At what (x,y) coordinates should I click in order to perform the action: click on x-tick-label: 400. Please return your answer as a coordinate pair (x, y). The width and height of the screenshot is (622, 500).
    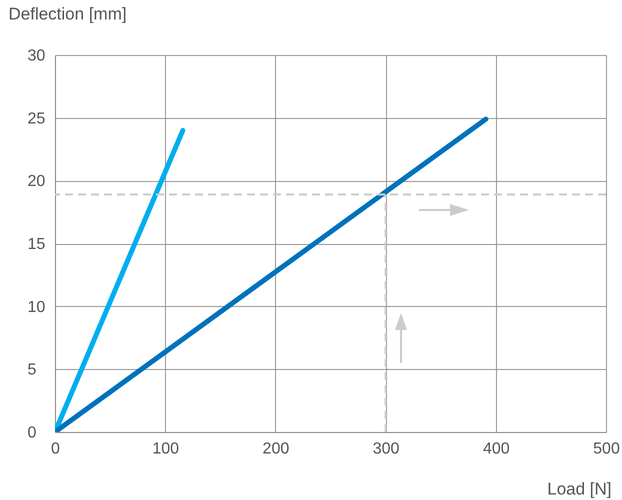
    Looking at the image, I should click on (496, 449).